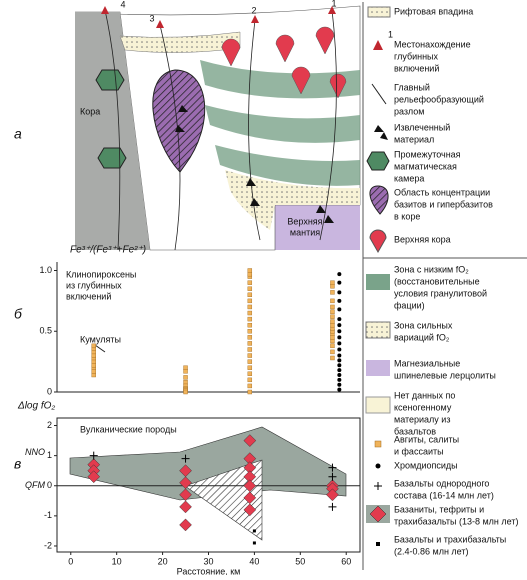 The width and height of the screenshot is (527, 580). I want to click on legend-label: состава (16-14 млн лет), so click(444, 495).